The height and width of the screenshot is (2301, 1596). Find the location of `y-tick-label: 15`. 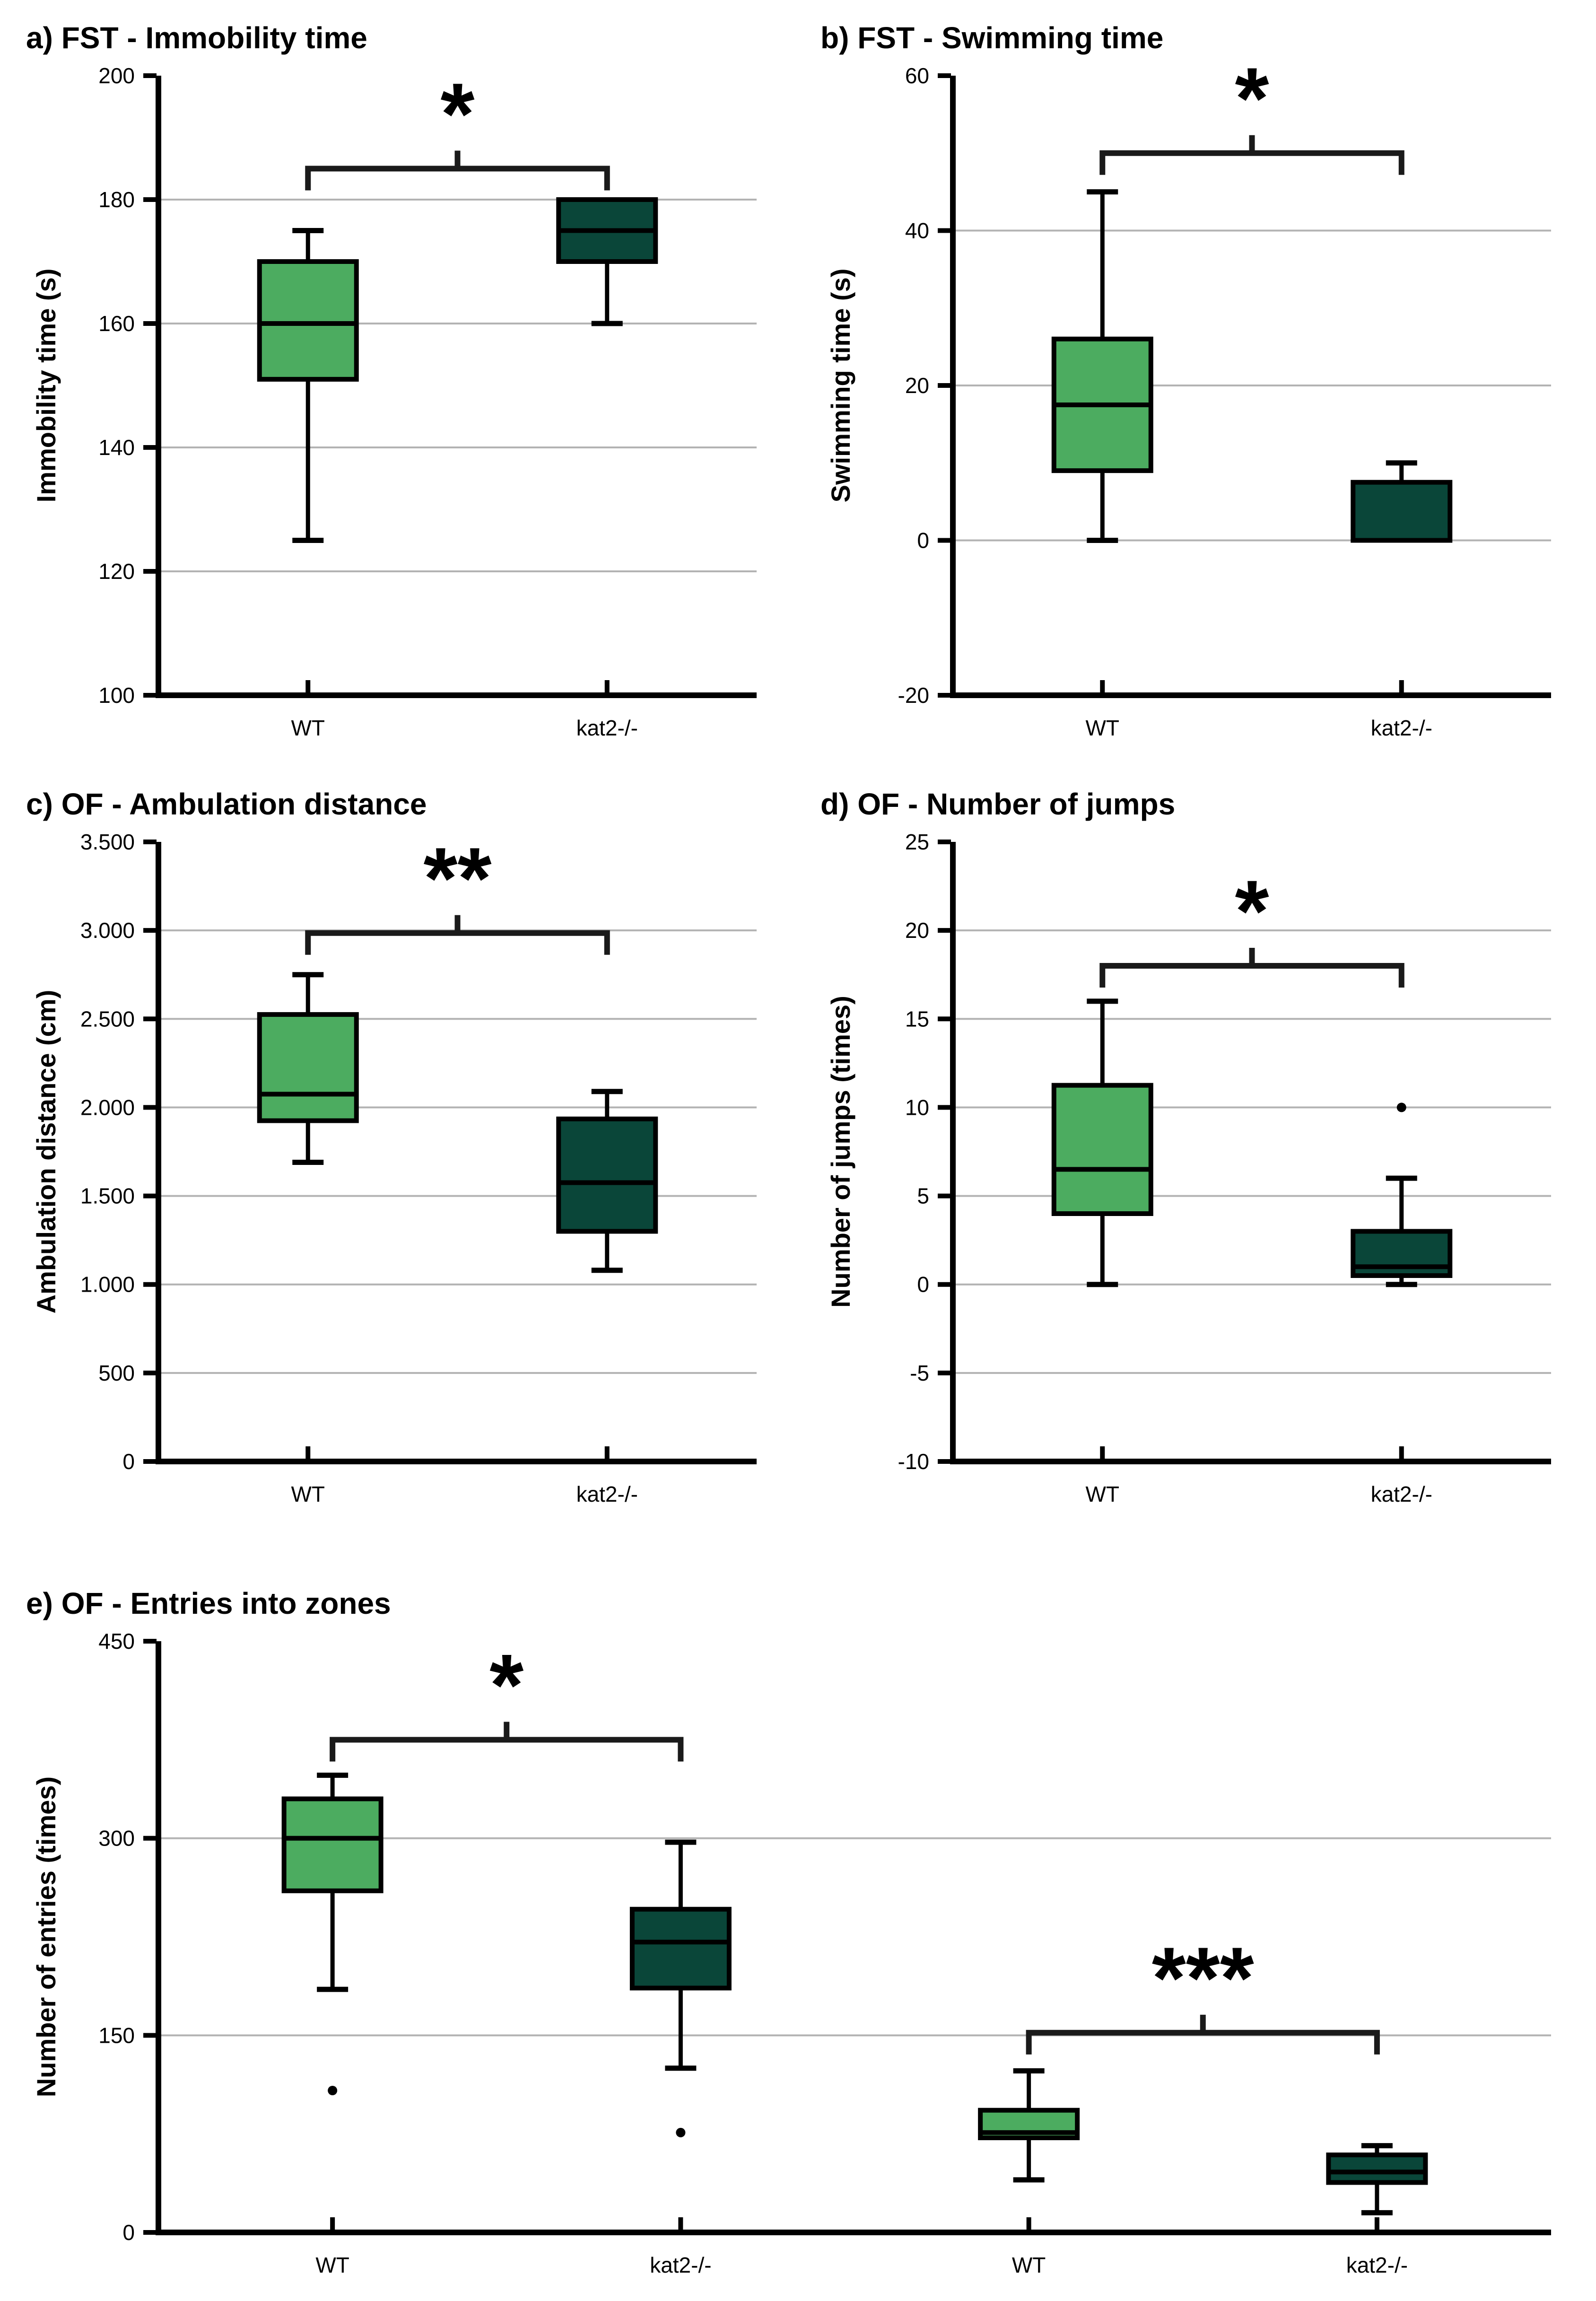

y-tick-label: 15 is located at coordinates (917, 1019).